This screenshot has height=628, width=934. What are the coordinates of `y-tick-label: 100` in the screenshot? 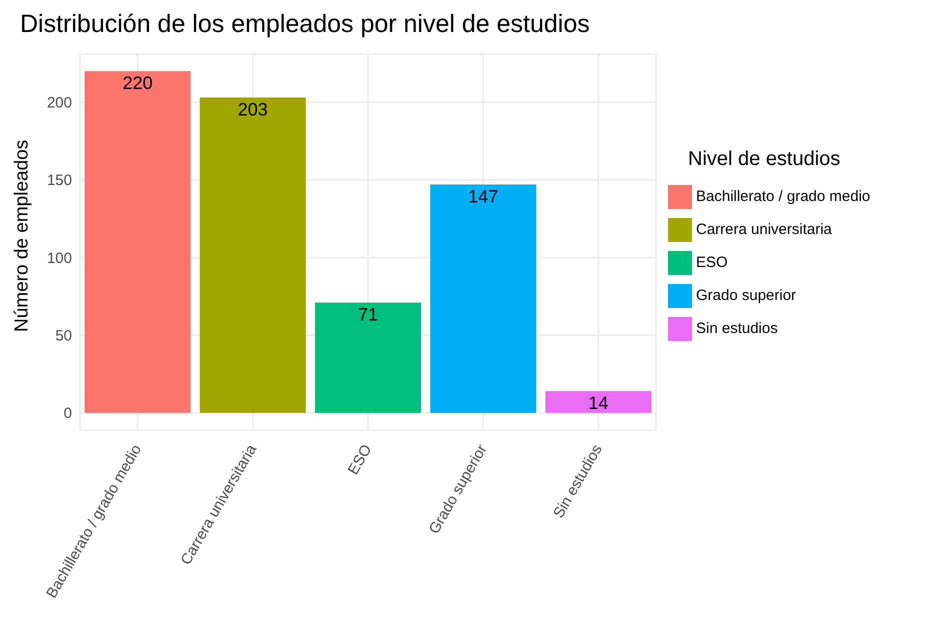 It's located at (59, 258).